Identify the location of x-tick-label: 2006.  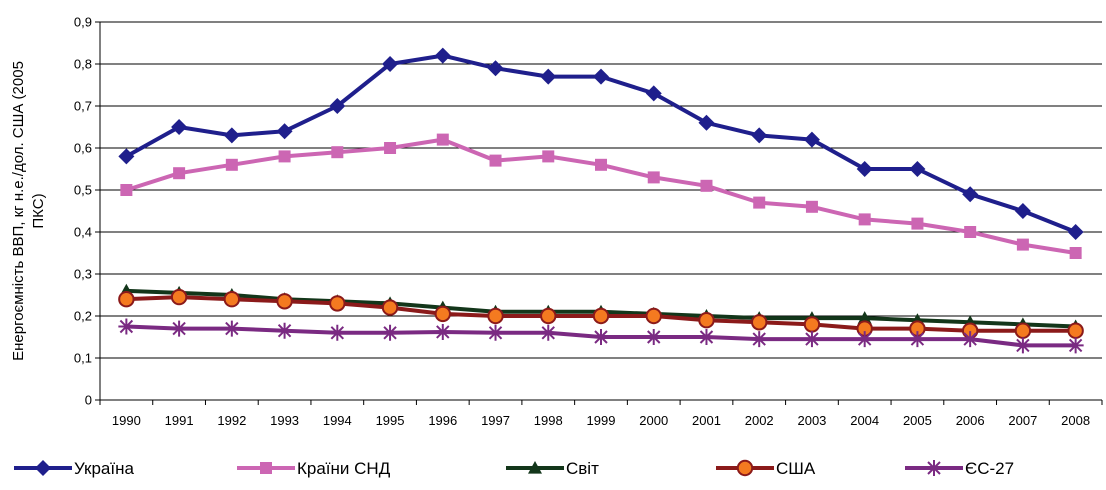
(970, 420).